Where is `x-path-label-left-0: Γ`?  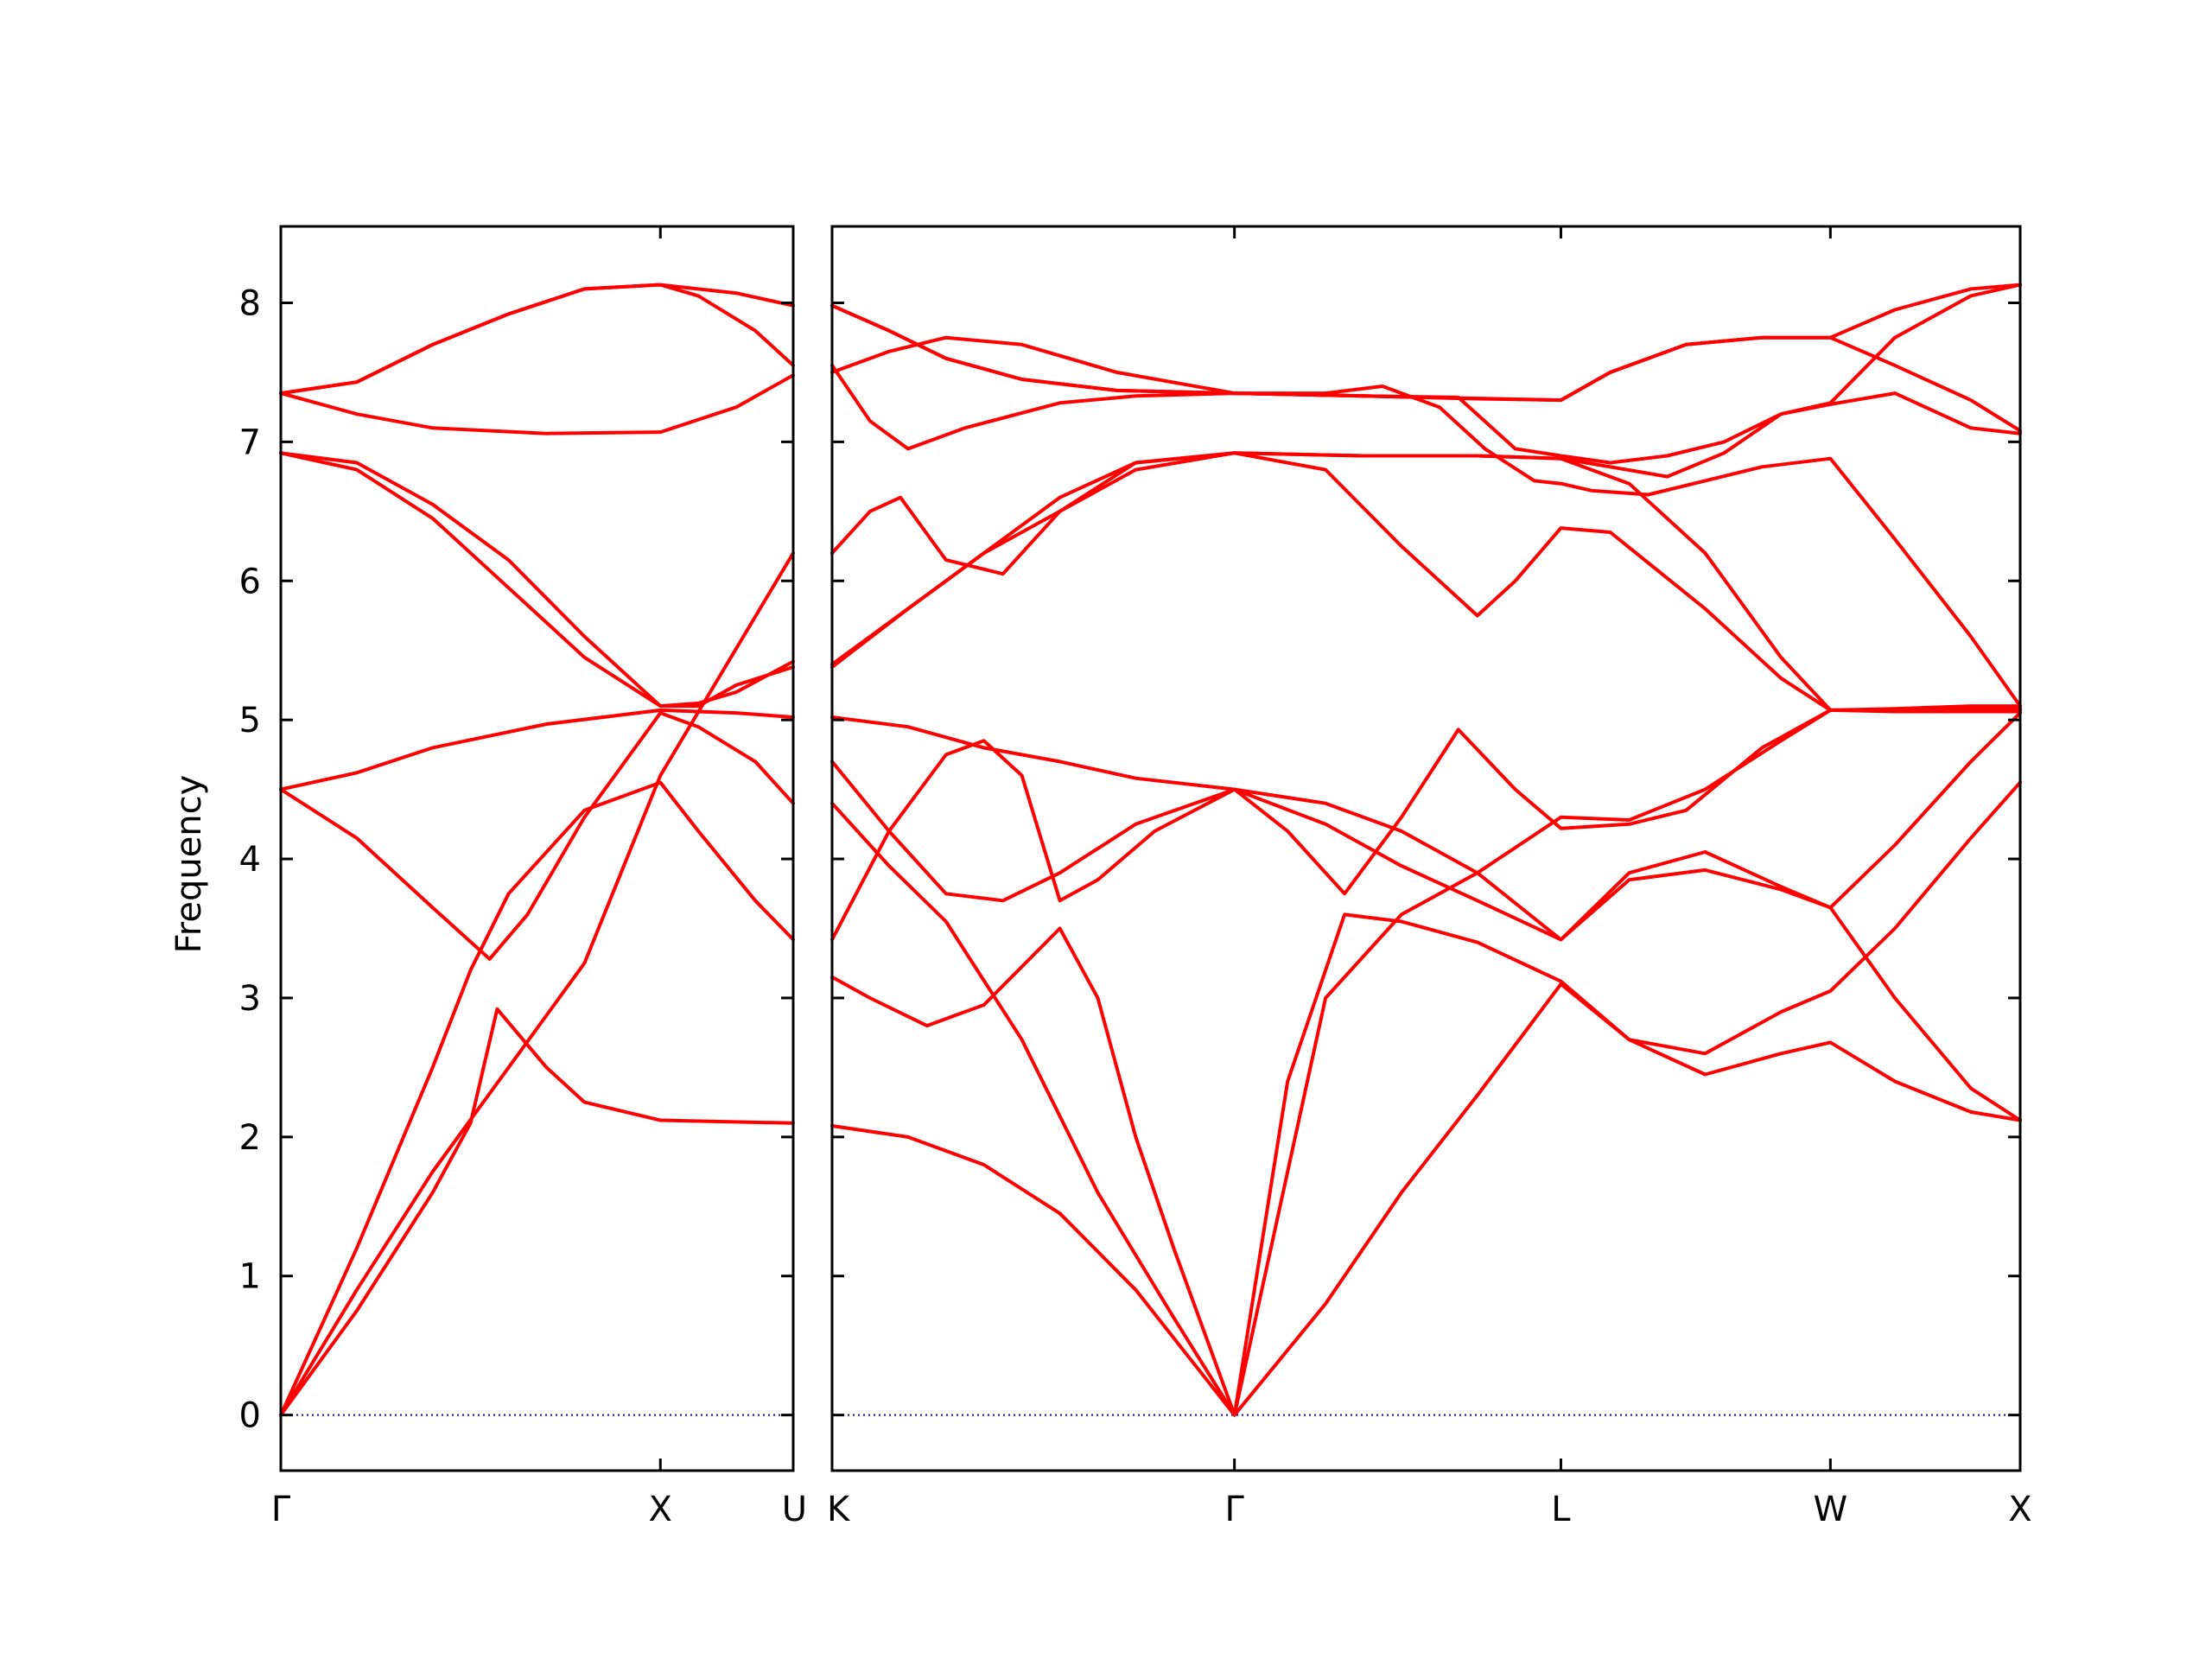
x-path-label-left-0: Γ is located at coordinates (281, 1509).